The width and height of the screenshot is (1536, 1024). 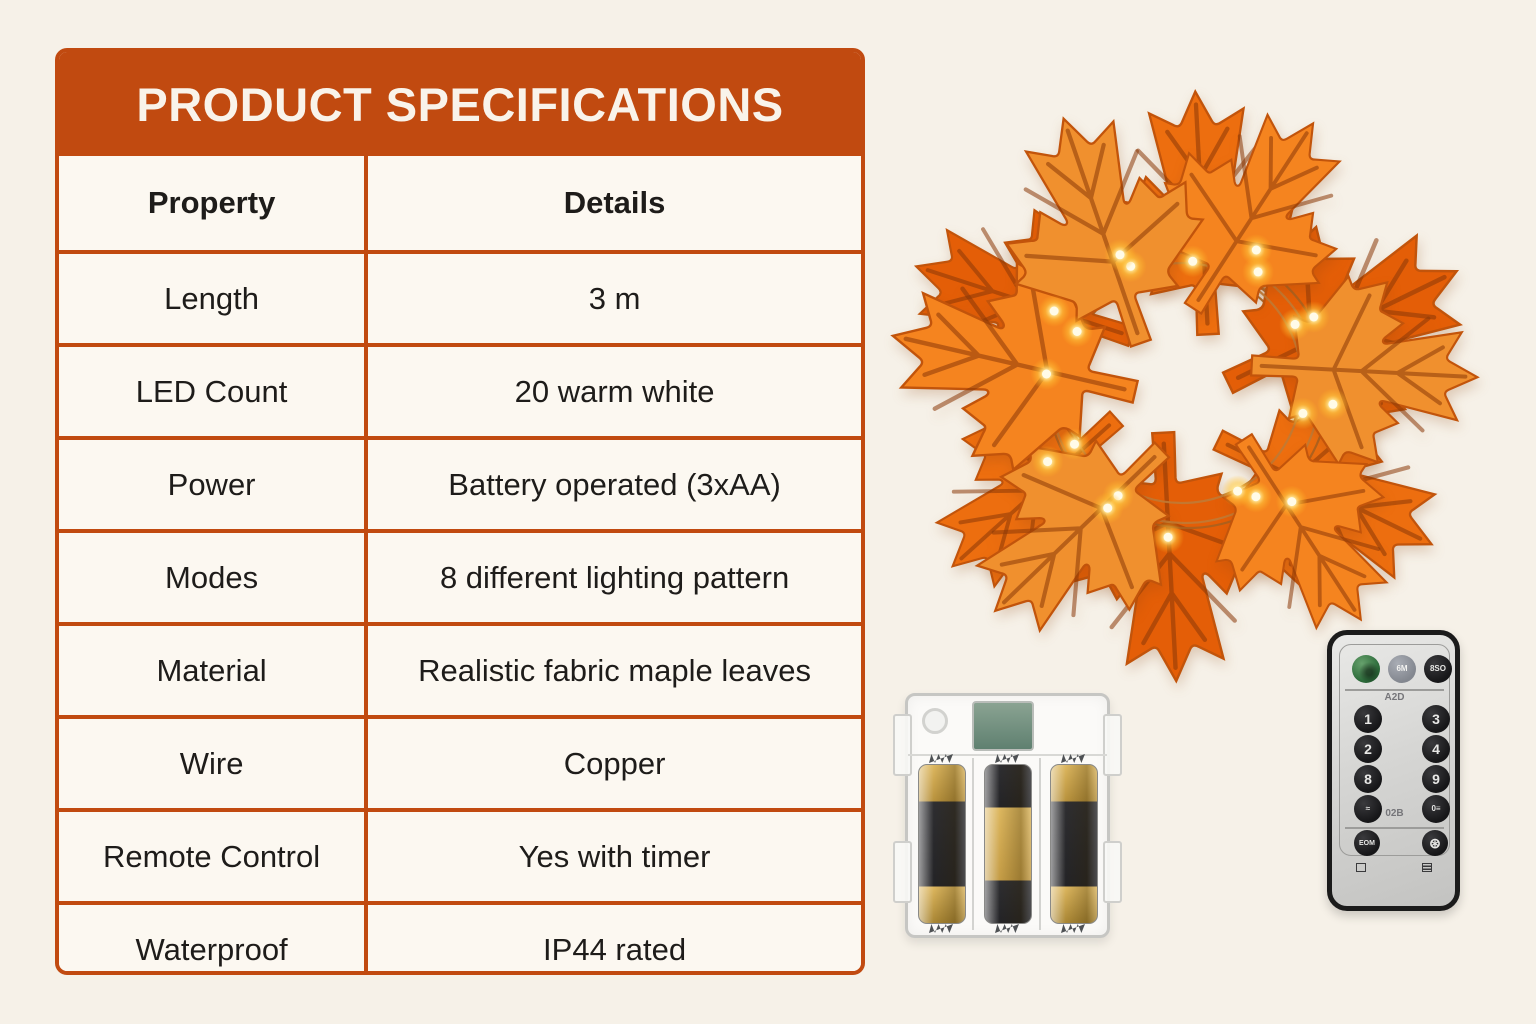 I want to click on remote-onoff-button: 8SO, so click(x=1438, y=669).